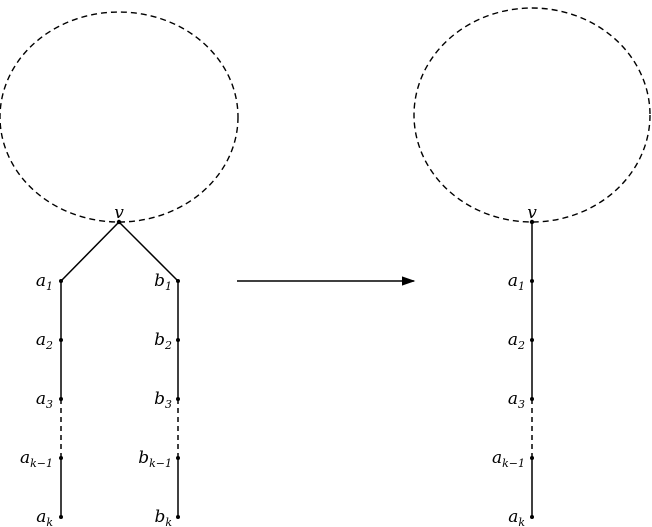 The height and width of the screenshot is (527, 652). Describe the element at coordinates (163, 517) in the screenshot. I see `label-bk: bk` at that location.